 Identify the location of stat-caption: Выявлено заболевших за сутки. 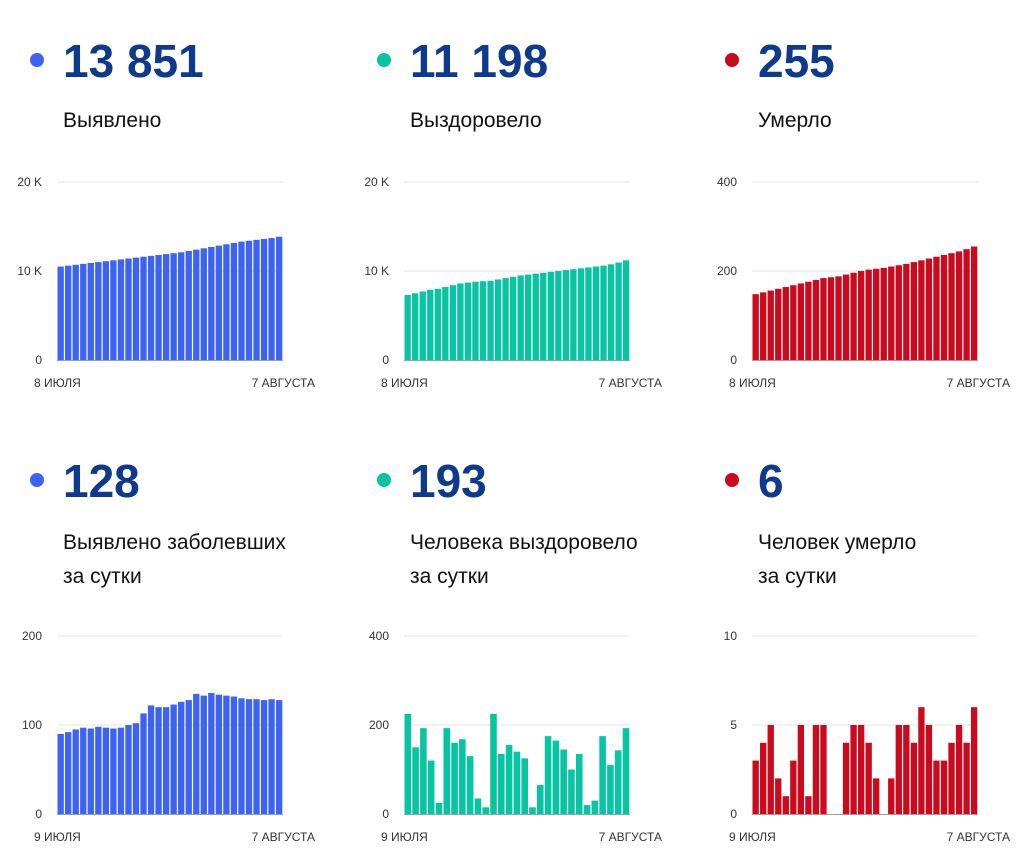
(174, 560).